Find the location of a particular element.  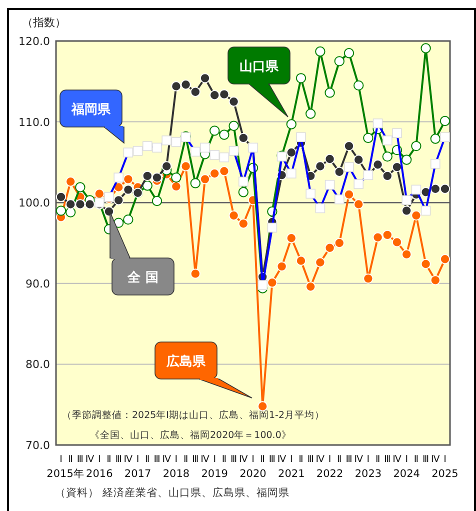

y-tick-label: 110.0 is located at coordinates (34, 122).